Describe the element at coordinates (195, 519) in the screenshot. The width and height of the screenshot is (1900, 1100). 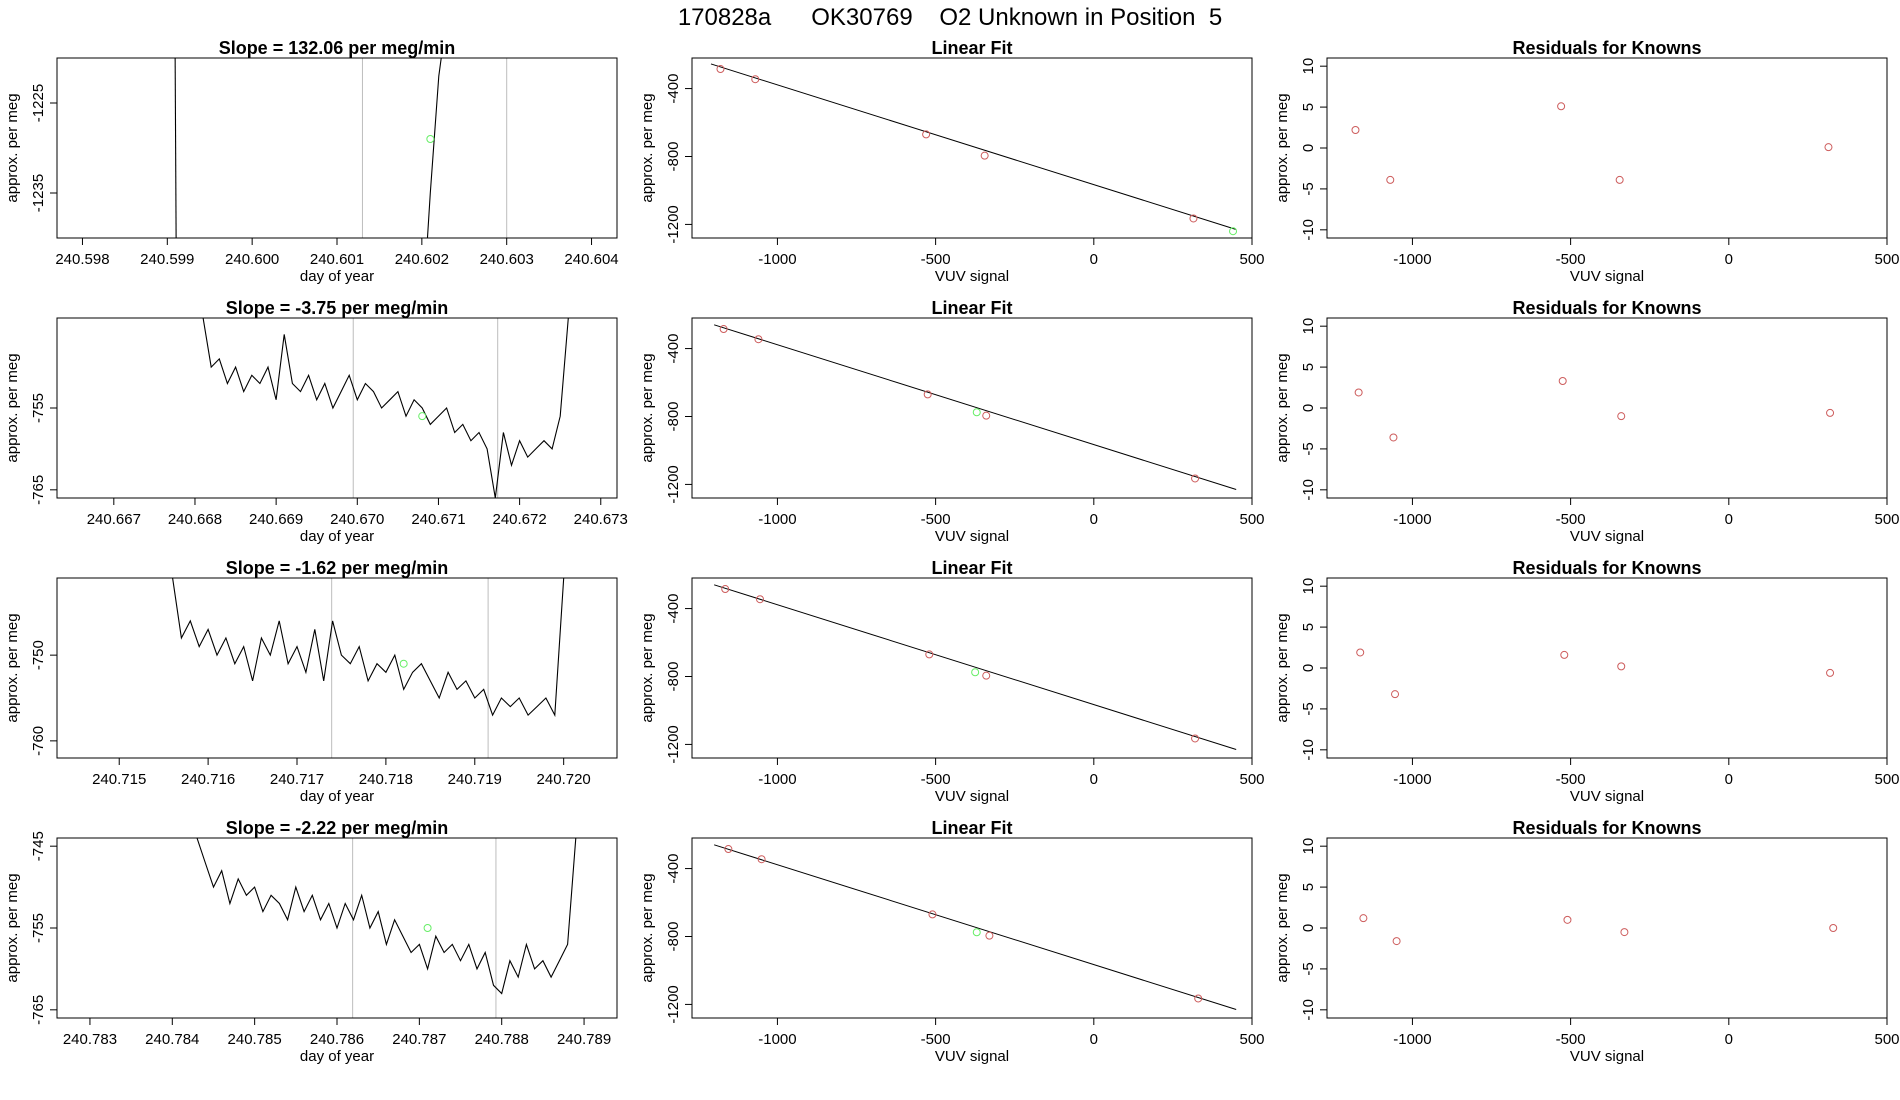
I see `x-tick-label: 240.668` at that location.